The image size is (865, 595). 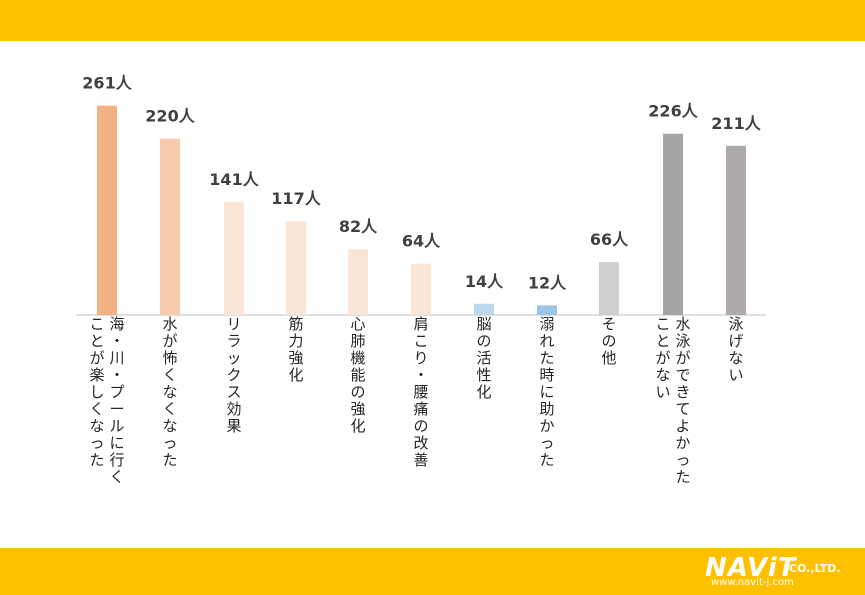 I want to click on value-label-9: 66人, so click(x=609, y=239).